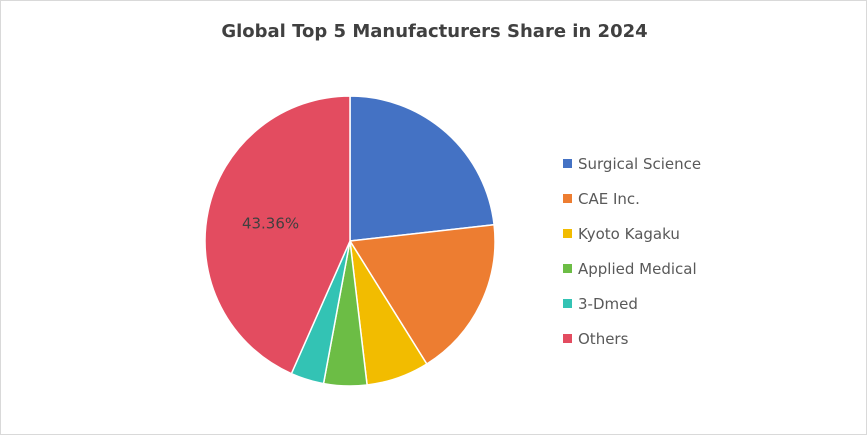  What do you see at coordinates (629, 233) in the screenshot?
I see `legend-label: Kyoto Kagaku` at bounding box center [629, 233].